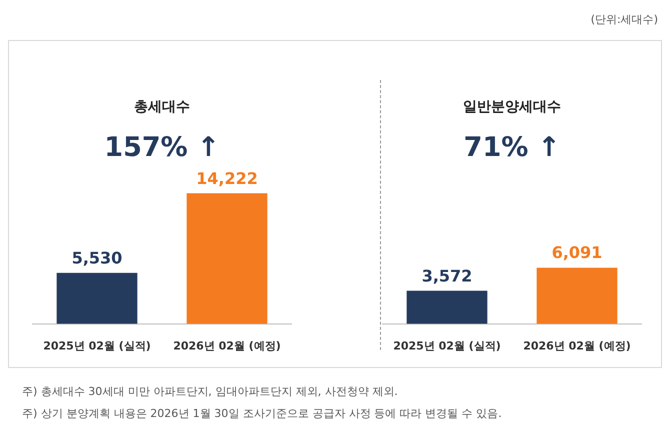 The image size is (670, 444). What do you see at coordinates (227, 178) in the screenshot?
I see `data-label: 14,222` at bounding box center [227, 178].